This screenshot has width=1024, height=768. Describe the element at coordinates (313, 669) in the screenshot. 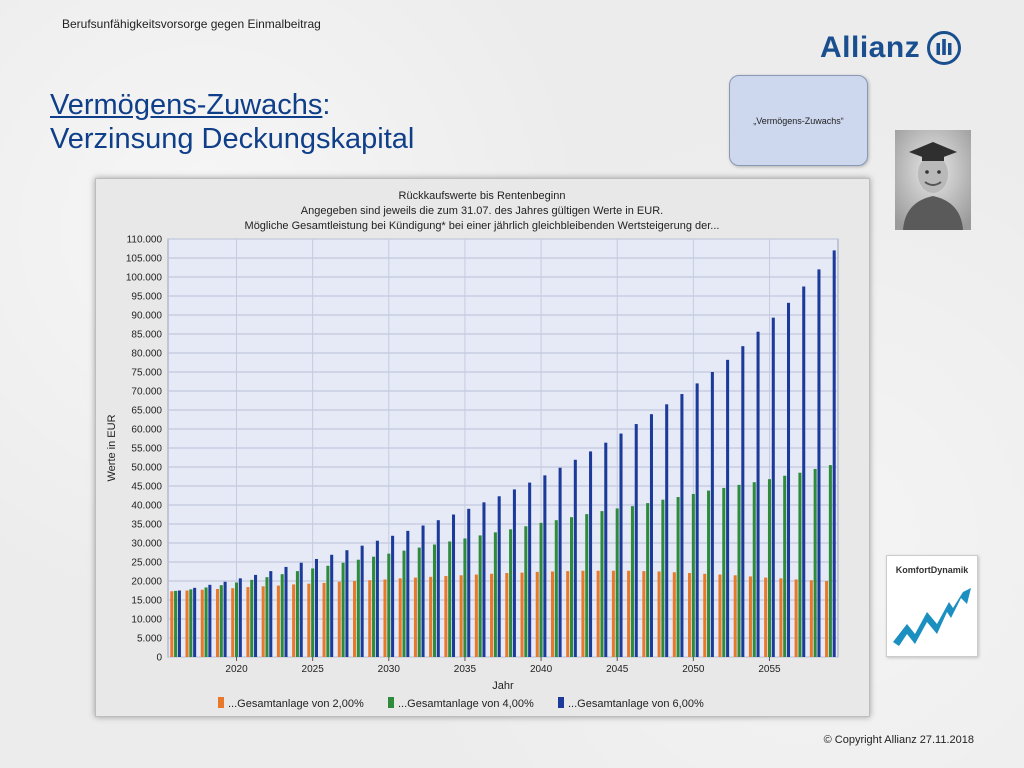

I see `x-tick-label: 2025` at that location.